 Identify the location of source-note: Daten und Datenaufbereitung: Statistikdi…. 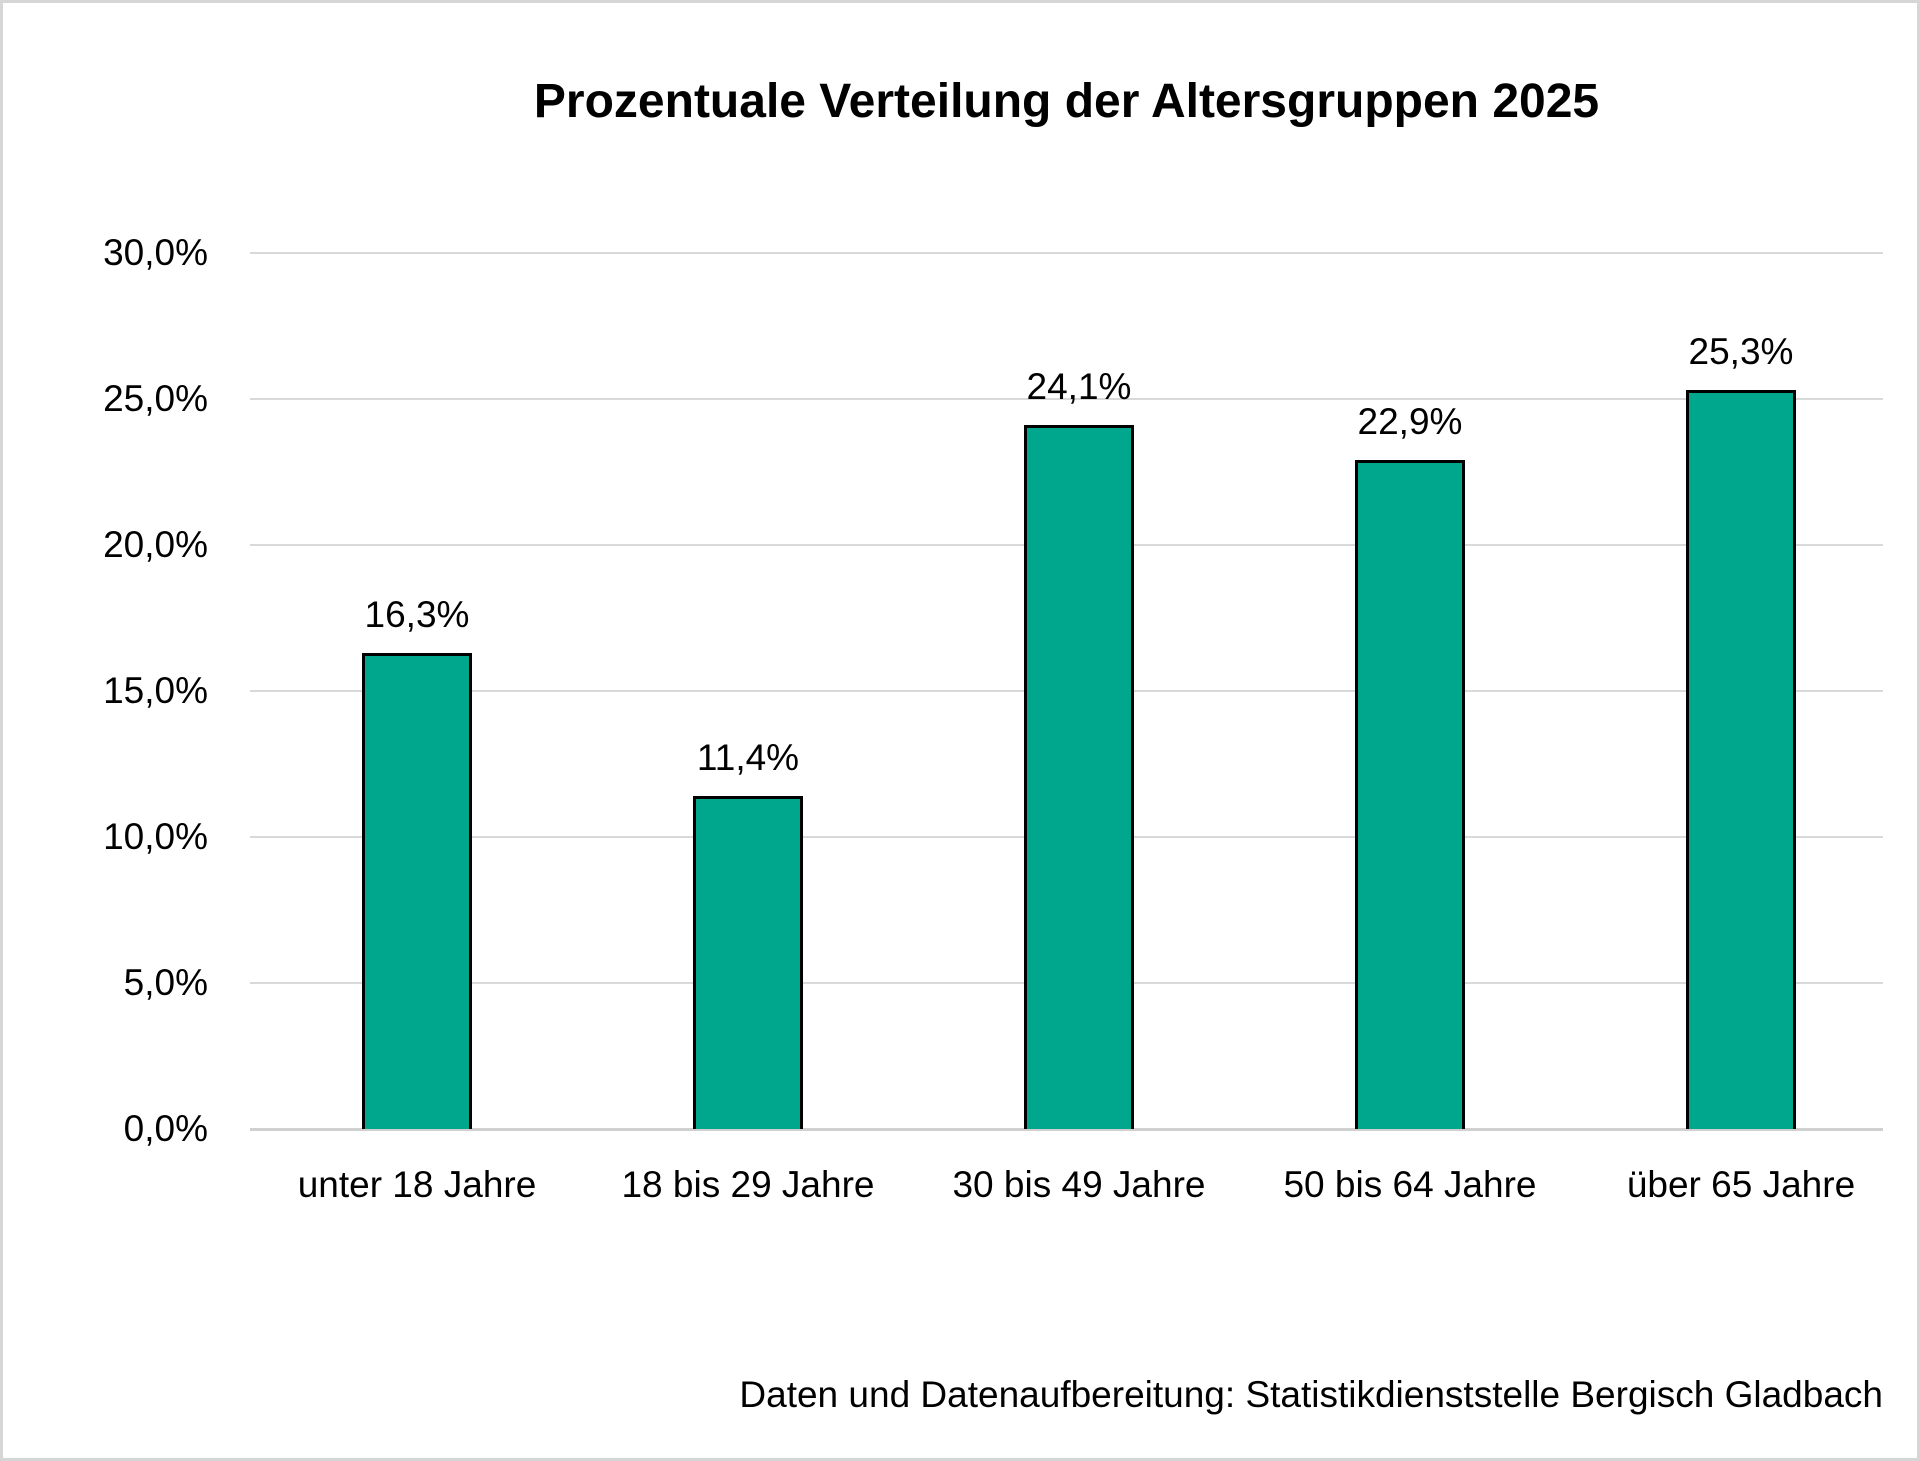
(1311, 1394).